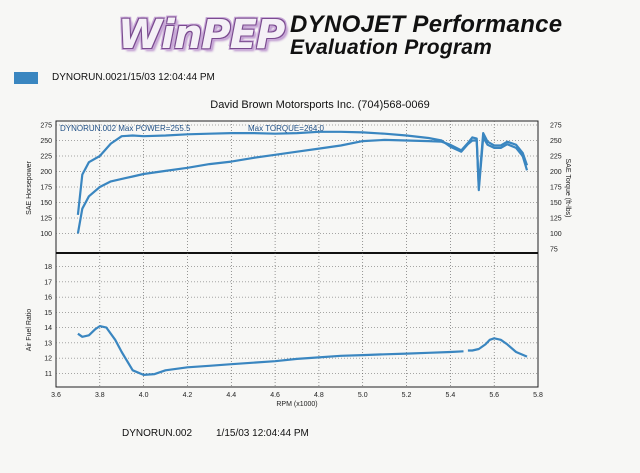  What do you see at coordinates (46, 203) in the screenshot?
I see `y-tick-hp-150: 150` at bounding box center [46, 203].